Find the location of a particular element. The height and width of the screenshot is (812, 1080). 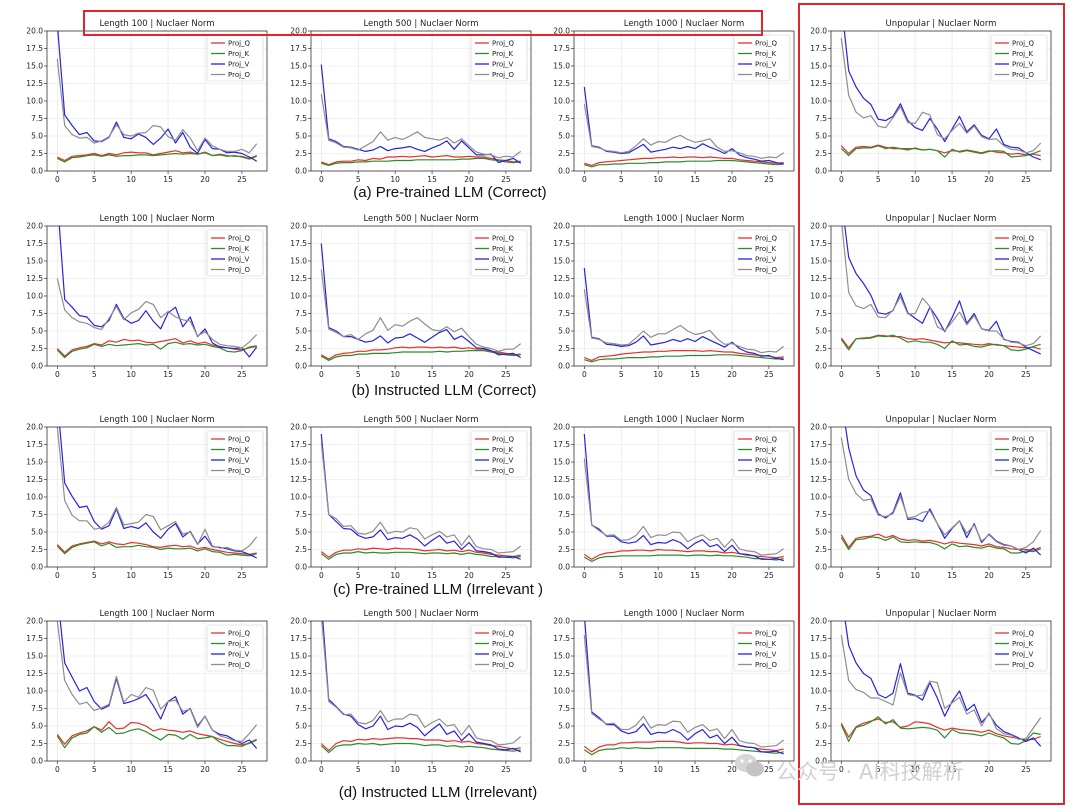

wechat-logo-icon is located at coordinates (749, 765).